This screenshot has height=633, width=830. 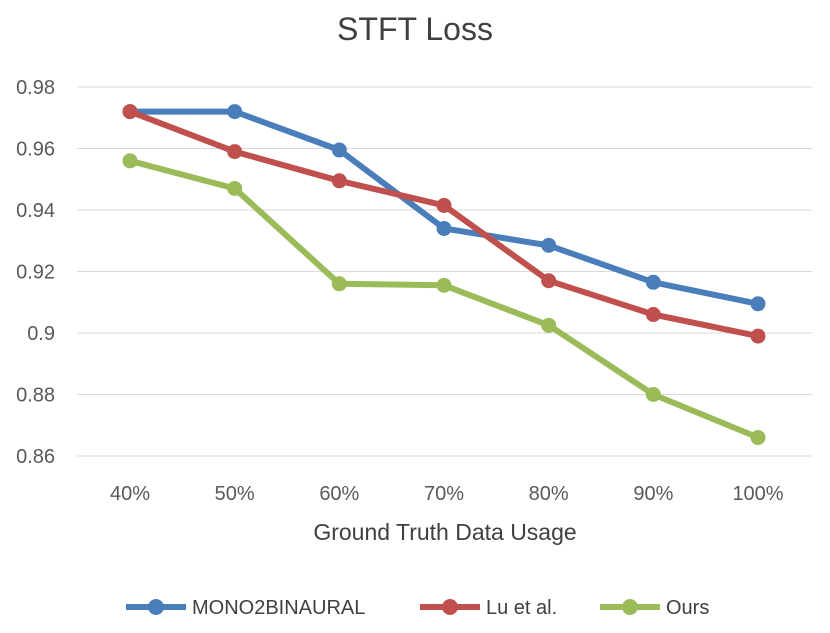 I want to click on y-tick-label: 0.92, so click(x=35, y=273).